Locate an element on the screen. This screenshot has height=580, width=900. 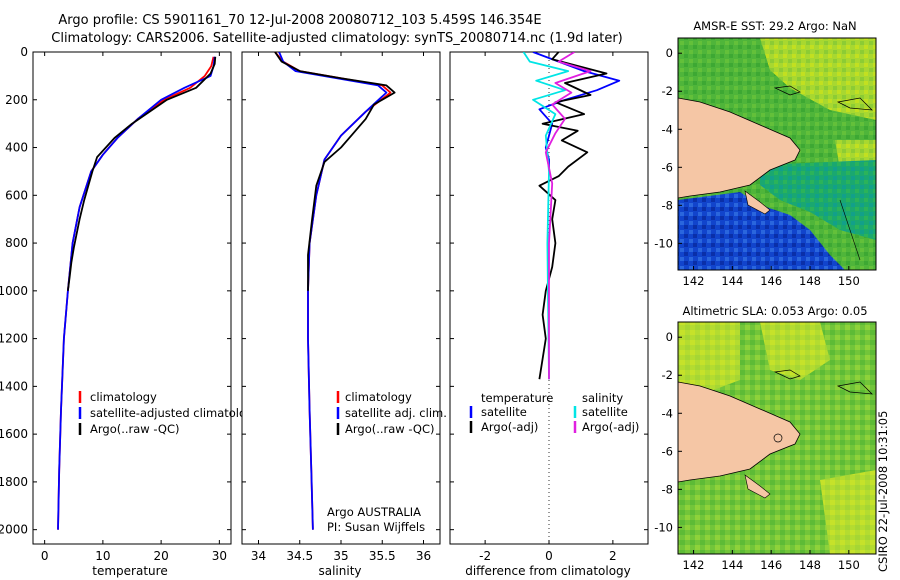
series-line-argo-raw-qc- is located at coordinates (142, 173).